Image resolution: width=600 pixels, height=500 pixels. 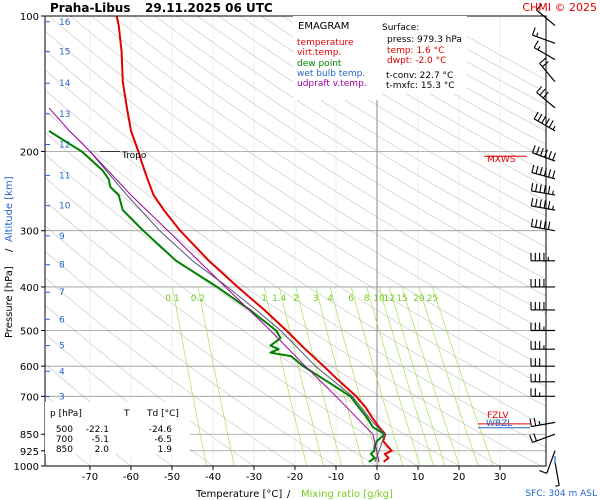 I want to click on table-cell: 700, so click(x=64, y=440).